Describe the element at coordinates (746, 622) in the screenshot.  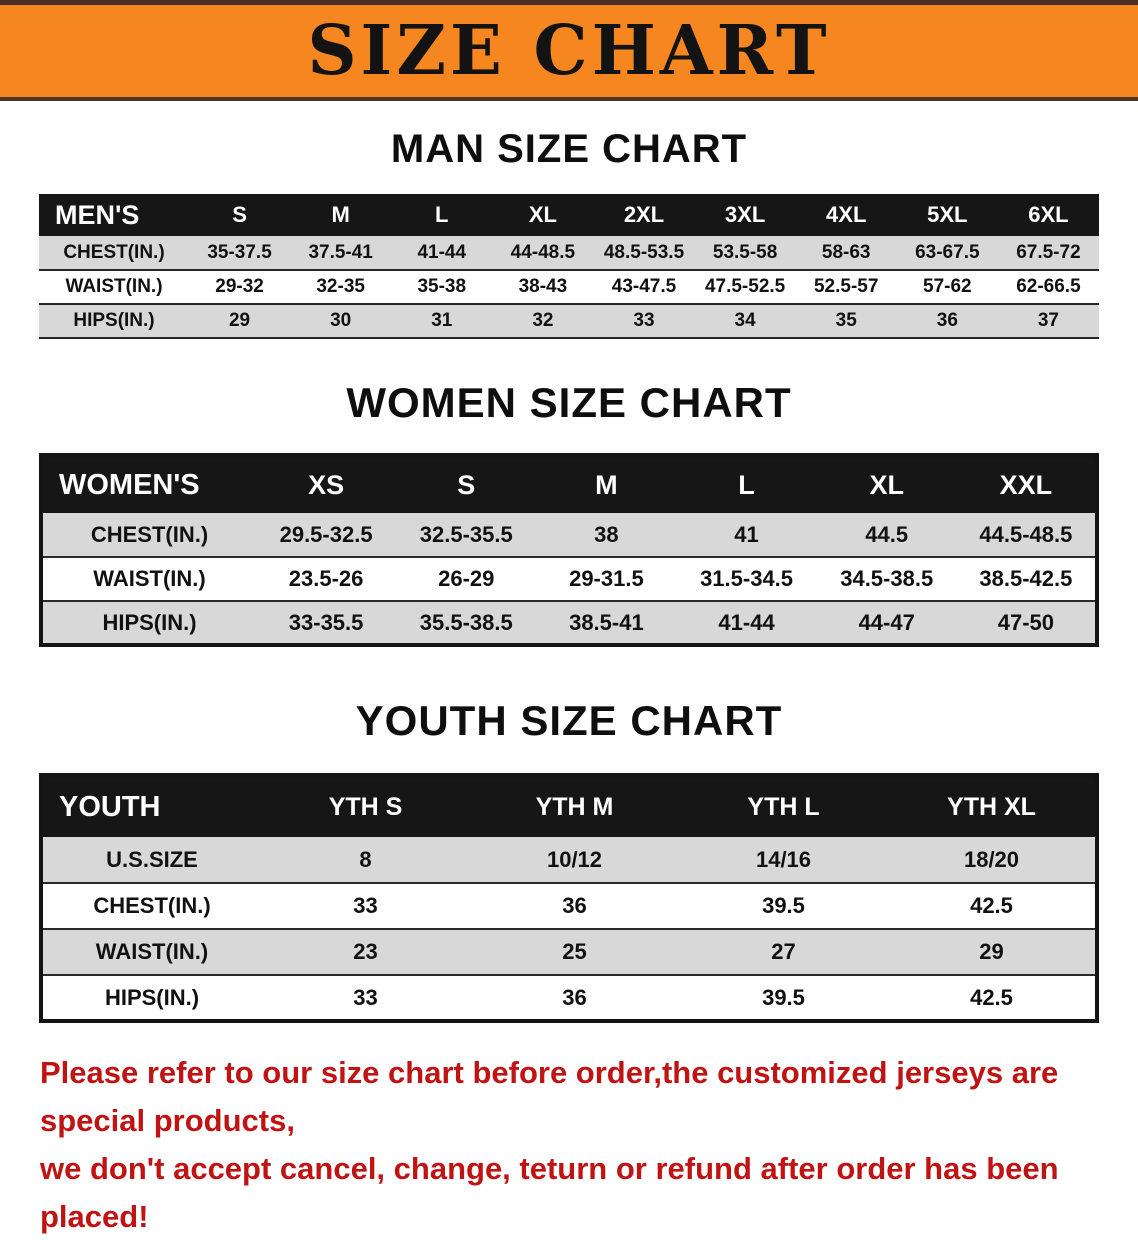
I see `size-cell: 41-44` at that location.